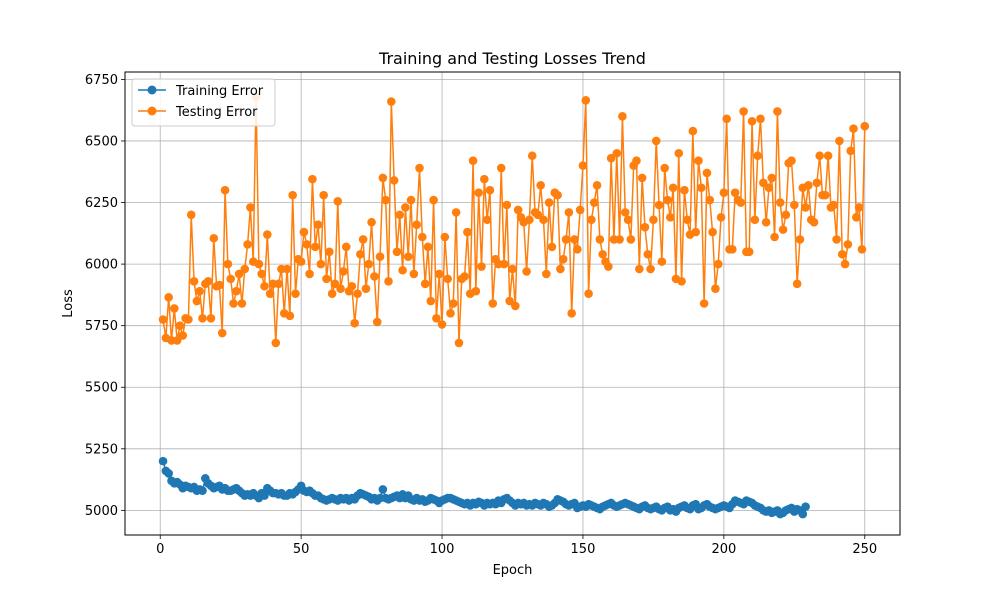 This screenshot has width=1000, height=600. What do you see at coordinates (216, 112) in the screenshot?
I see `legend-testing-label: Testing Error` at bounding box center [216, 112].